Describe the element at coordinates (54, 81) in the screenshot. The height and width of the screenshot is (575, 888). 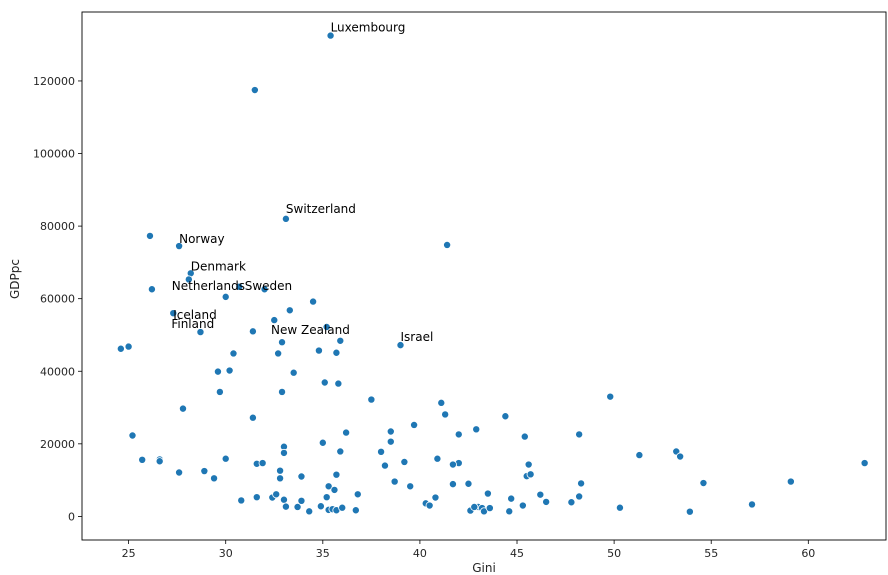
I see `y-tick-label: 120000` at that location.